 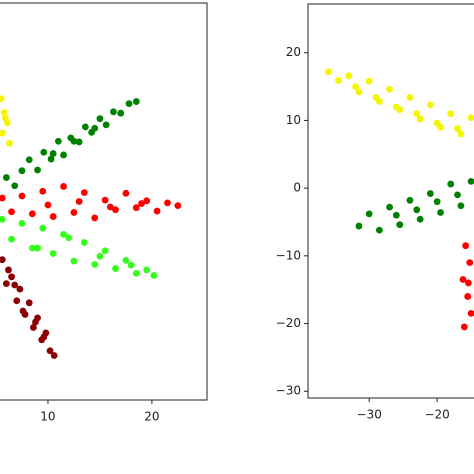 I want to click on y-tick-label: 0, so click(x=297, y=188).